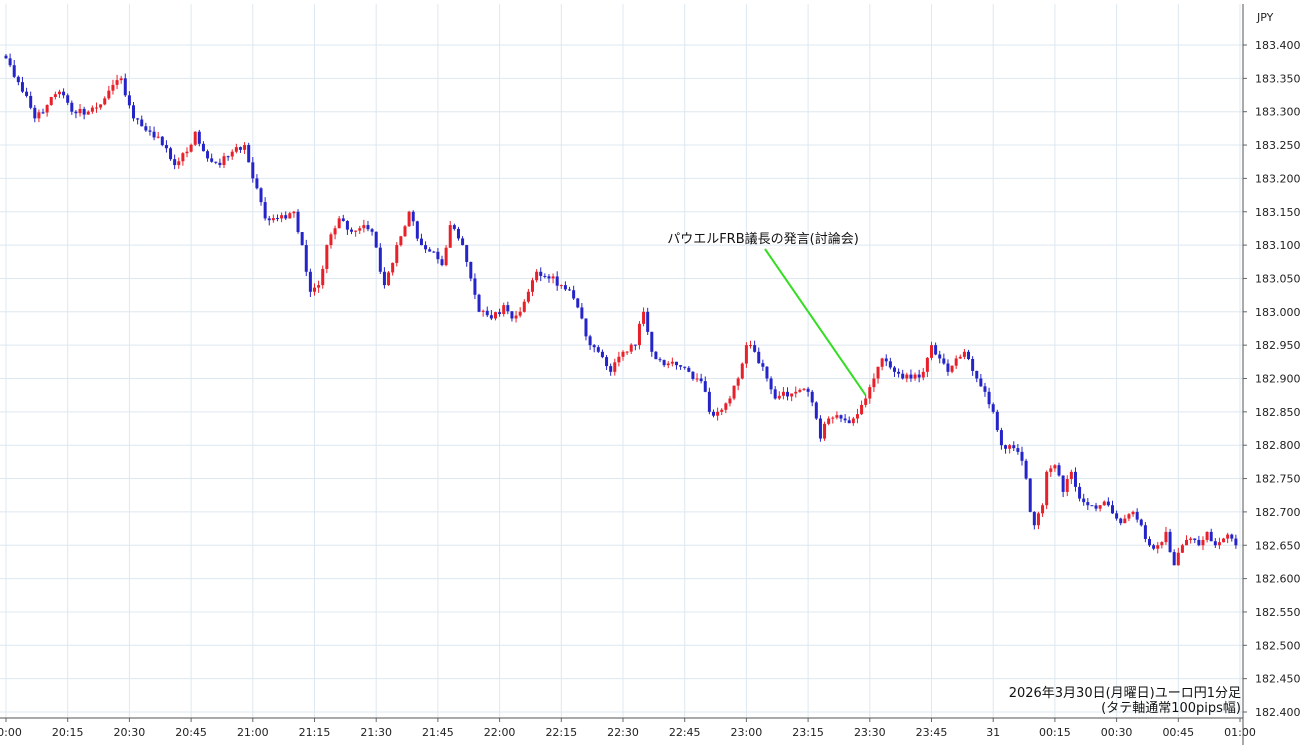 This screenshot has height=745, width=1300. What do you see at coordinates (130, 732) in the screenshot?
I see `x-tick-label: 20:30` at bounding box center [130, 732].